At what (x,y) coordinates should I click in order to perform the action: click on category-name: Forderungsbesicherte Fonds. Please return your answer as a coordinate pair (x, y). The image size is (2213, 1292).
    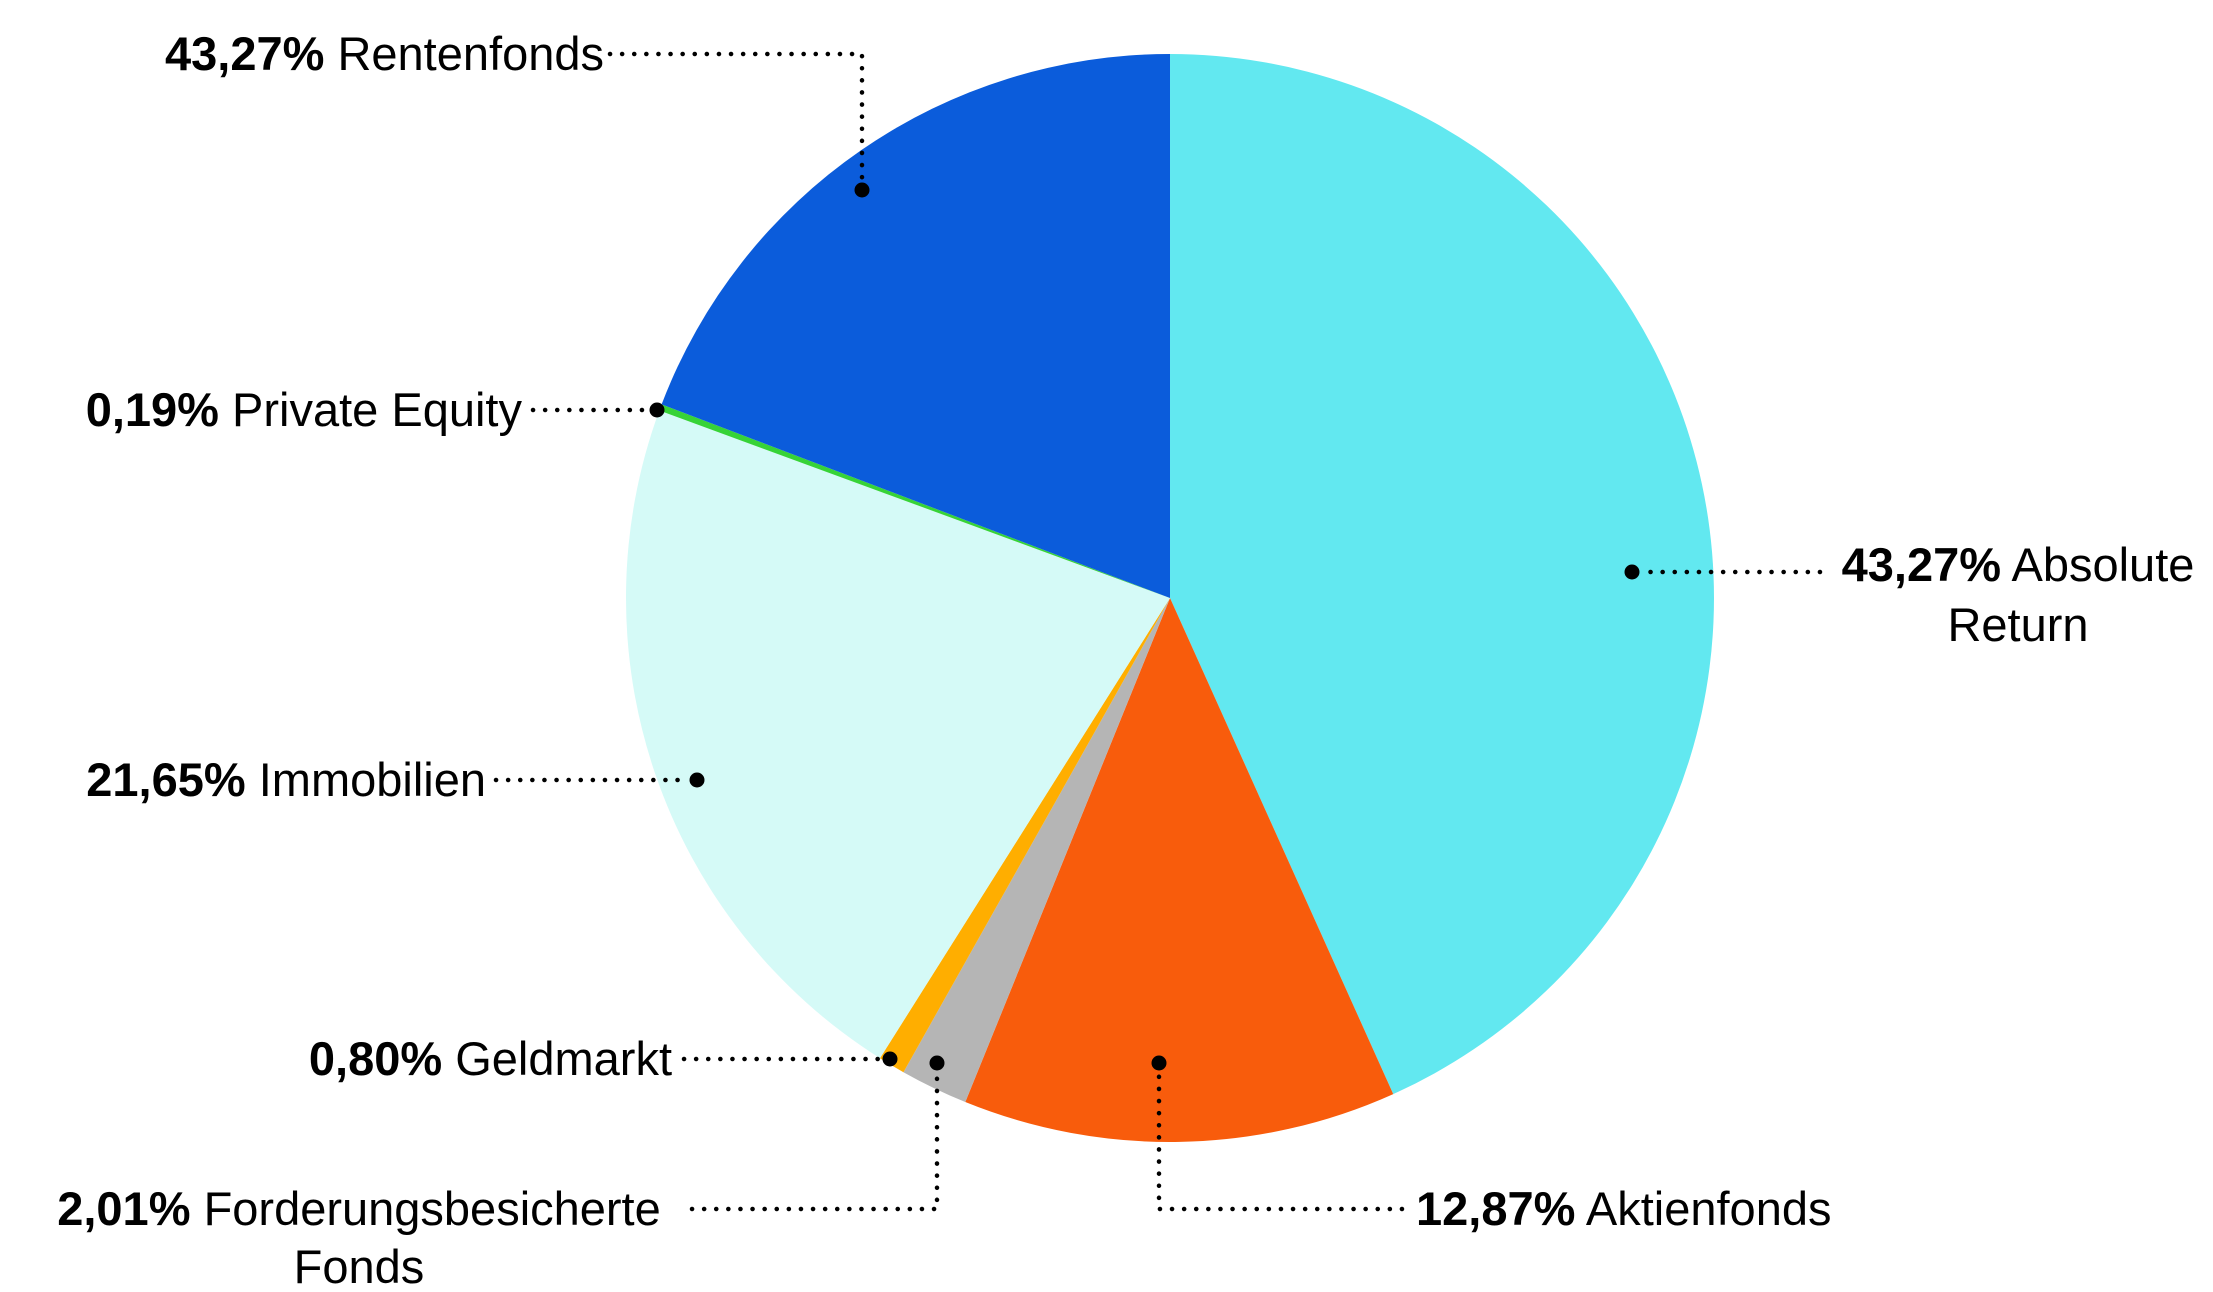
    Looking at the image, I should click on (432, 1237).